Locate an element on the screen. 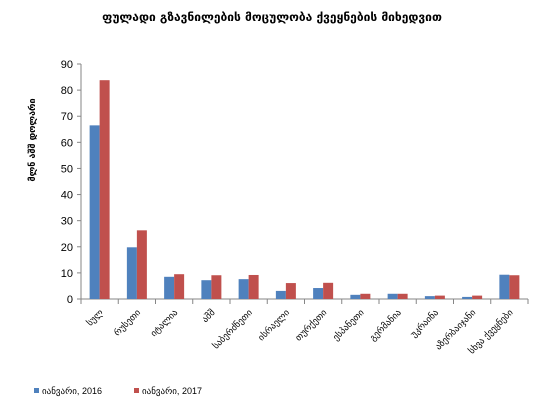  legend: იანვარი, 2016 იანვარი, 2017 is located at coordinates (118, 391).